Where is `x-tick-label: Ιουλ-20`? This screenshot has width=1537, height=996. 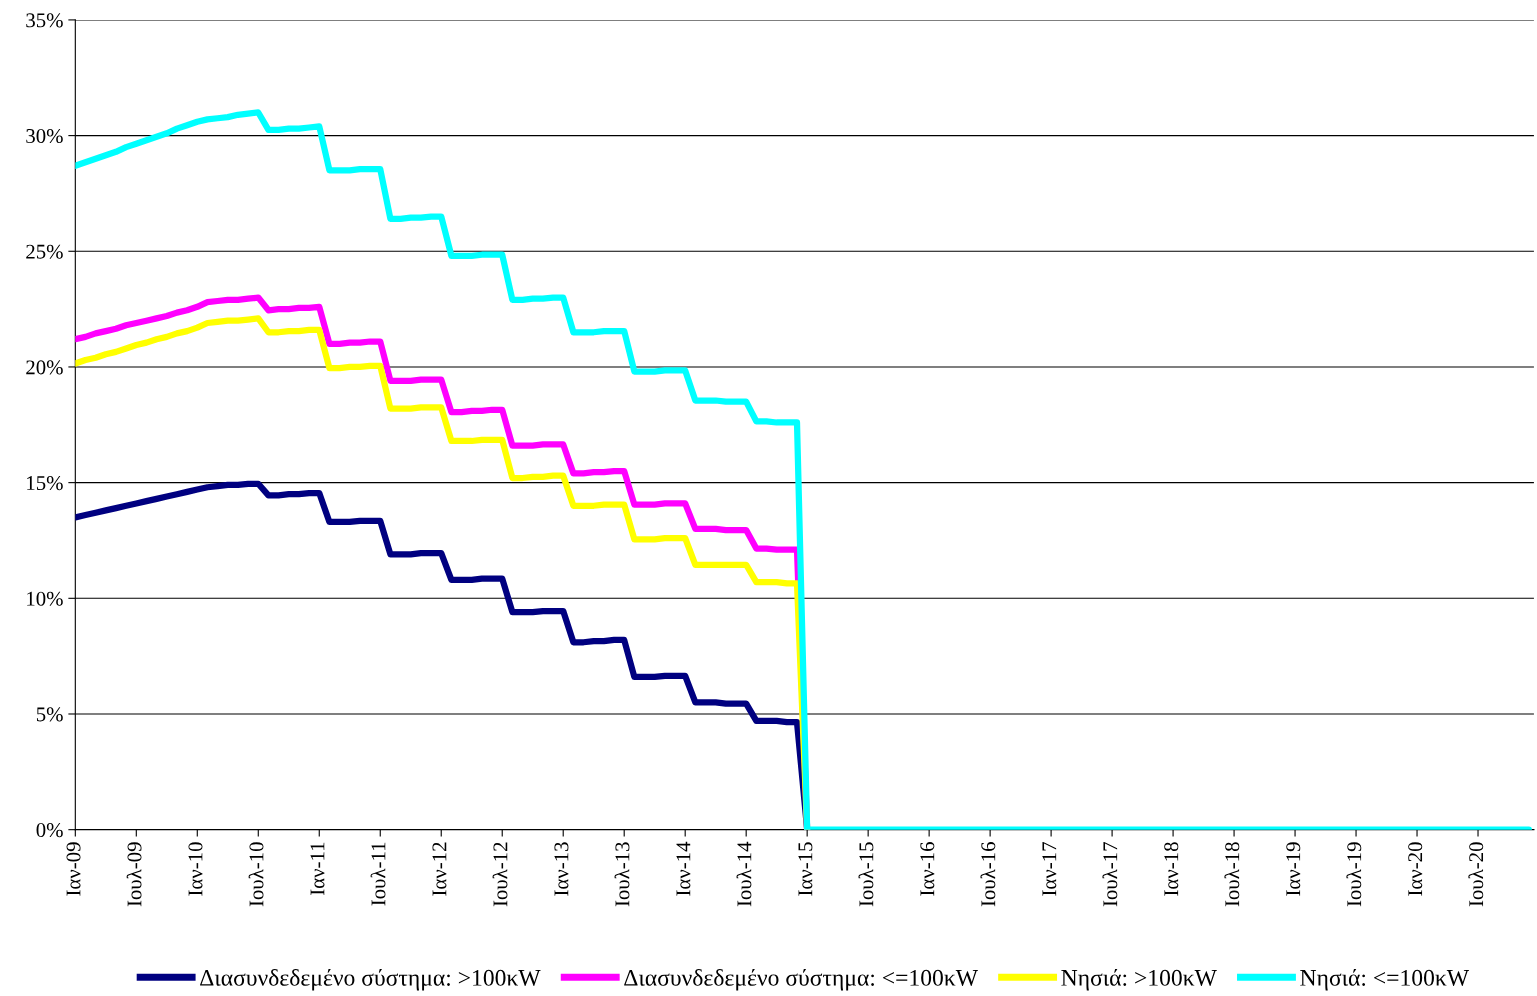
x-tick-label: Ιουλ-20 is located at coordinates (1476, 874).